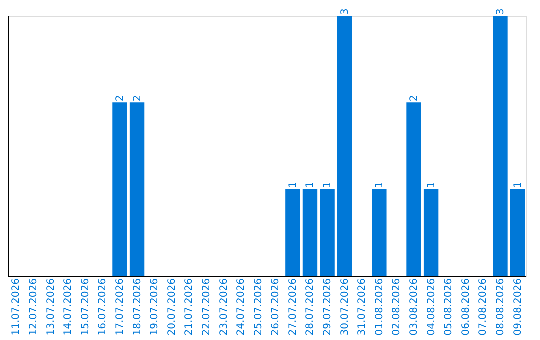  I want to click on x-tick-label: 09.08.2026, so click(518, 307).